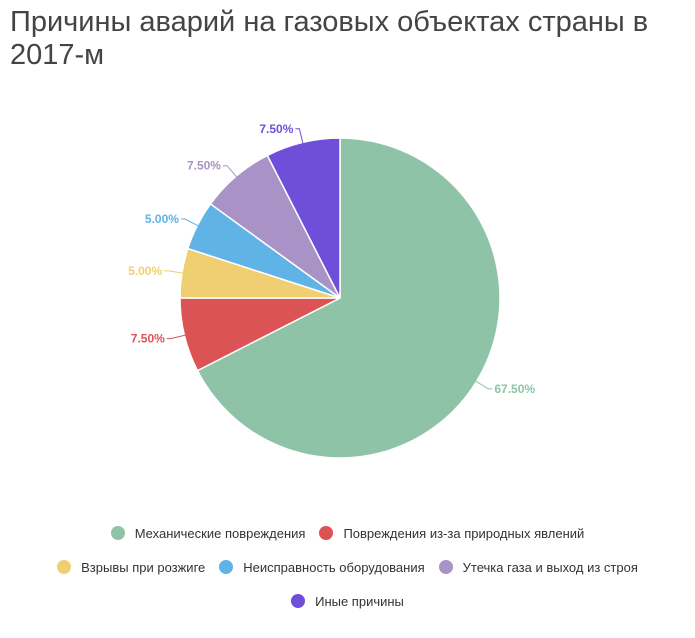  Describe the element at coordinates (220, 533) in the screenshot. I see `legend-label: Механические повреждения` at that location.